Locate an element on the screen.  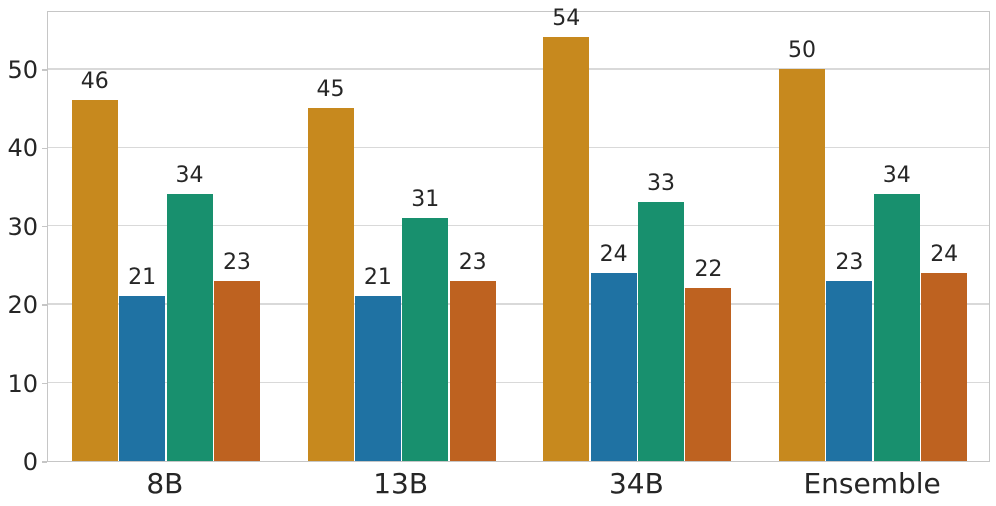
bar-34B-series-rust: 22 is located at coordinates (708, 360).